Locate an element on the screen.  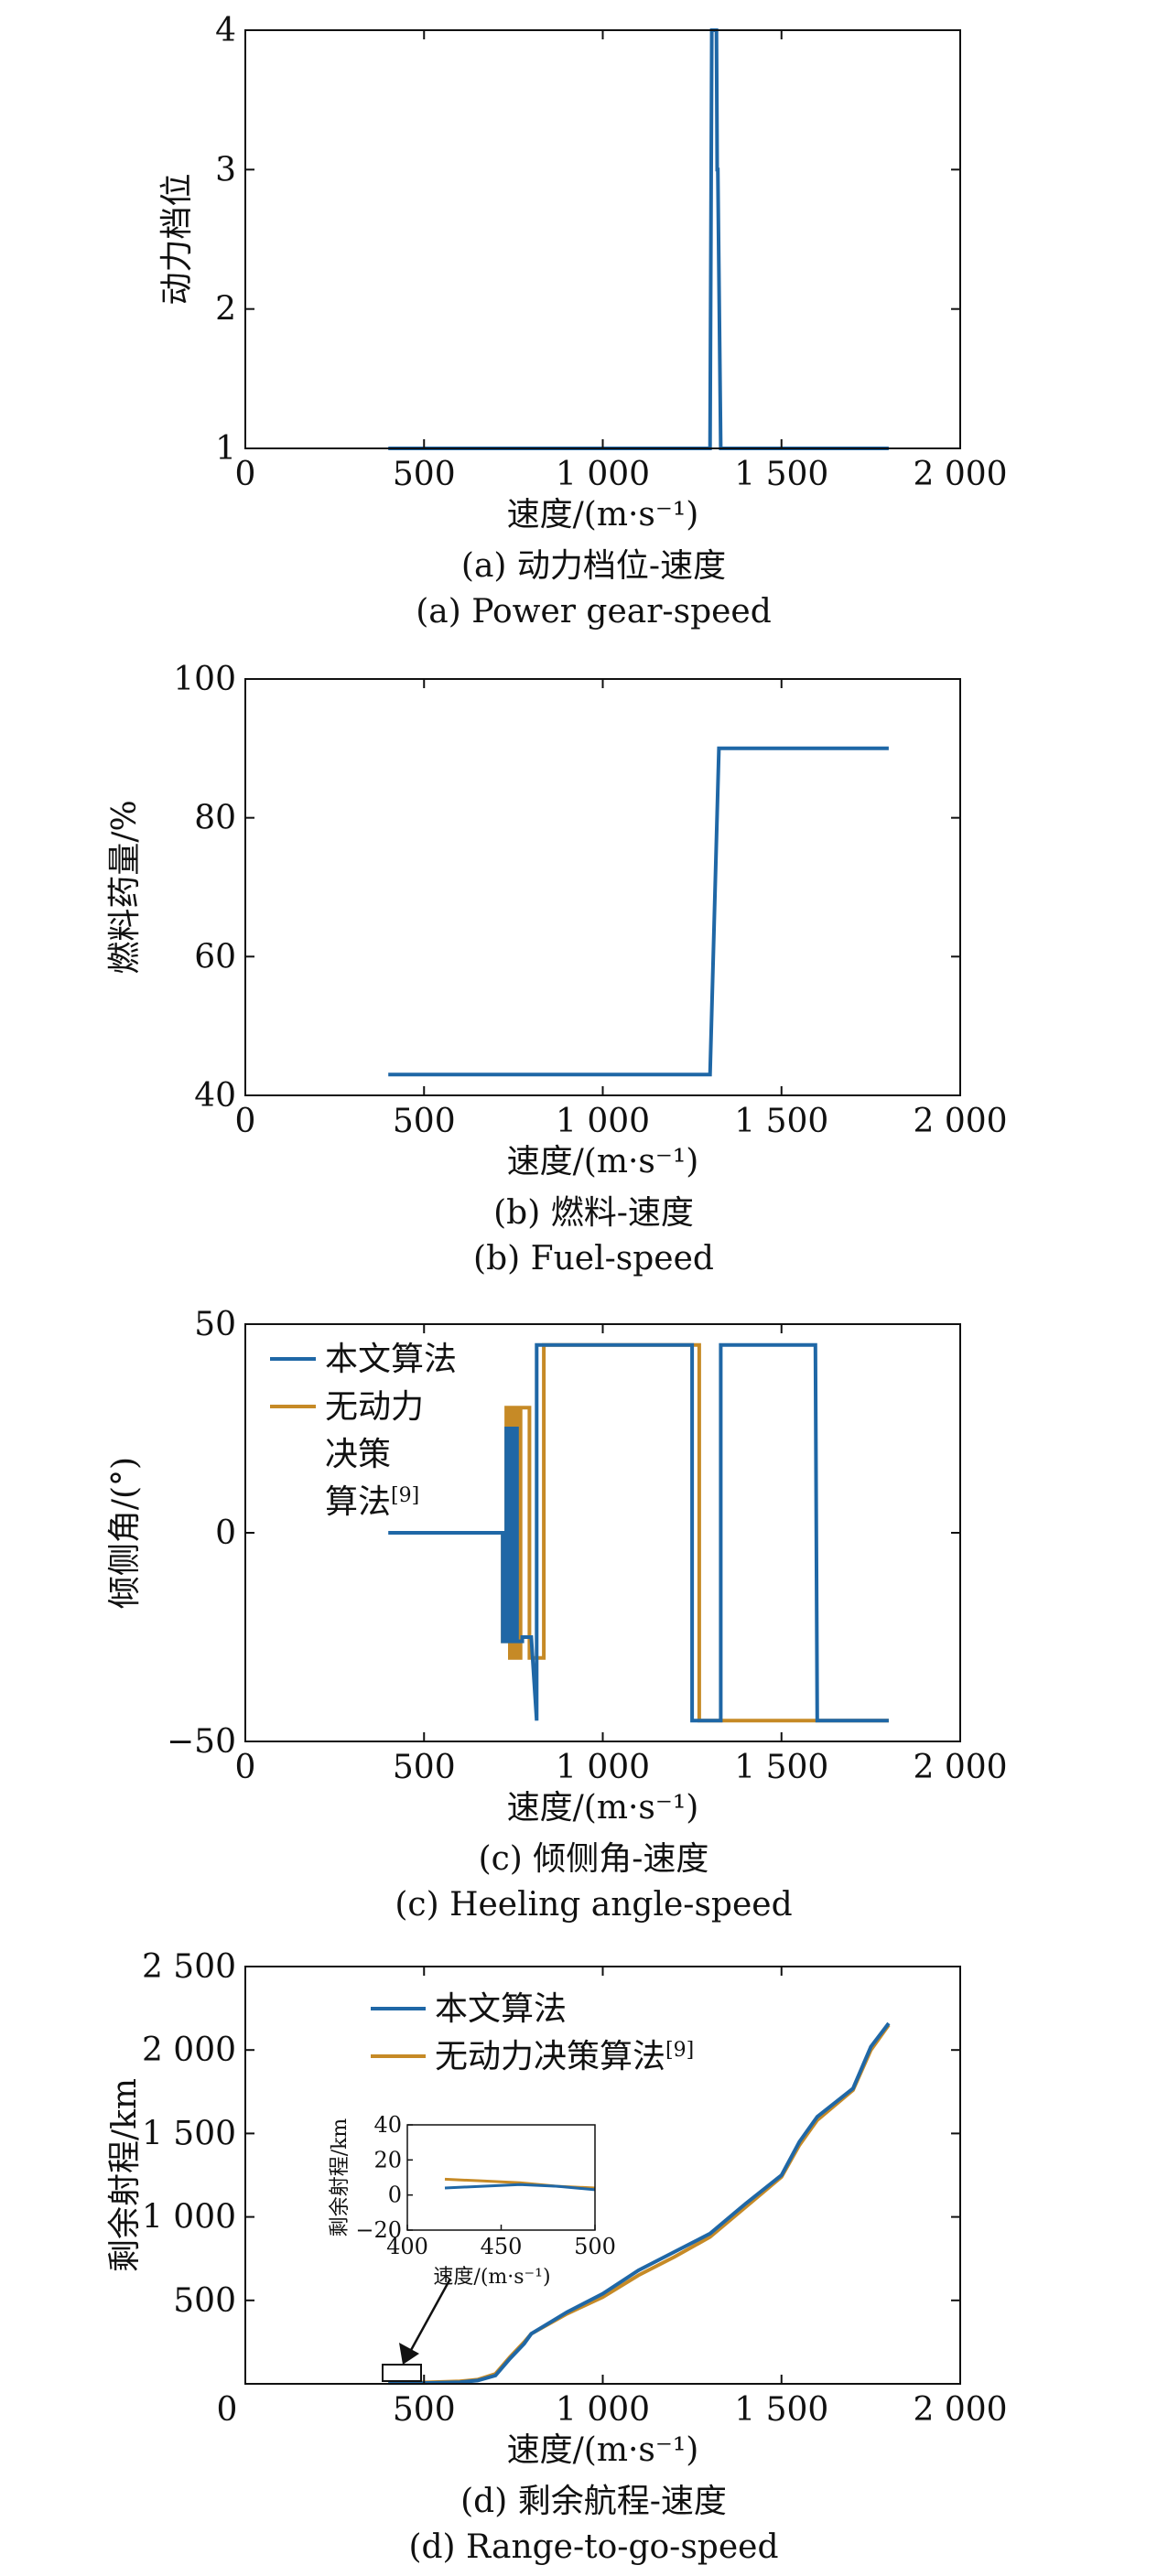
caption-en-a: (a) Power gear-speed is located at coordinates (594, 612).